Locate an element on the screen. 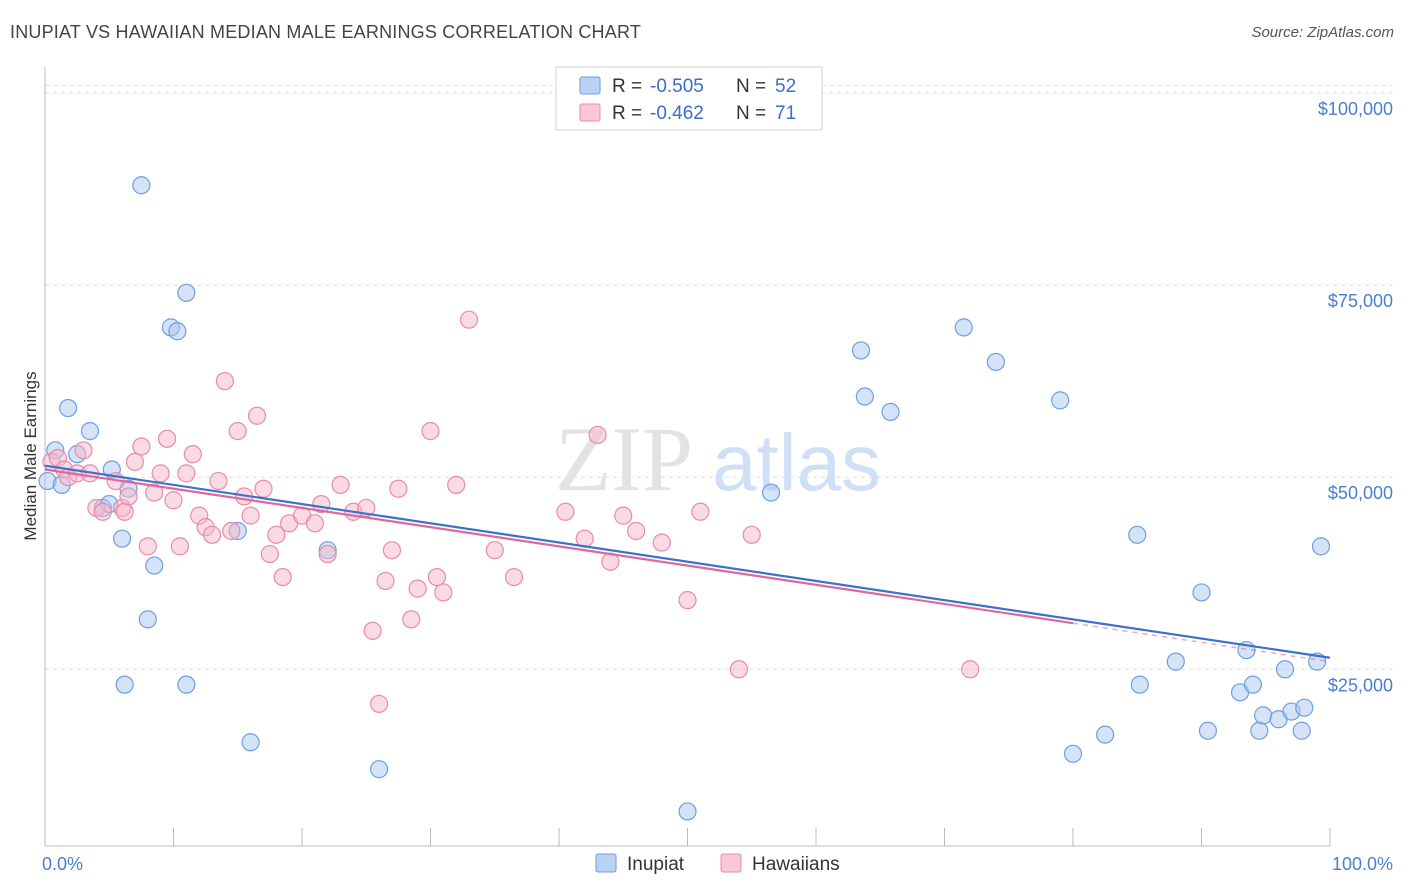  x-tick-label-end: 100.0% is located at coordinates (1362, 864).